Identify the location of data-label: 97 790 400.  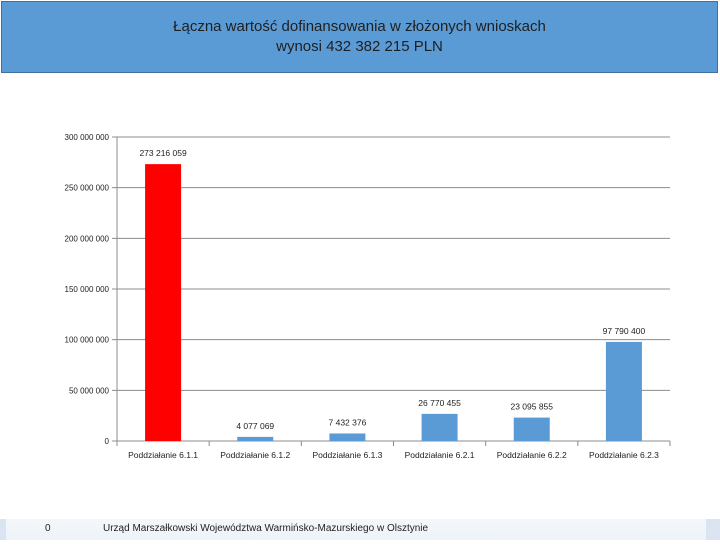
(624, 331).